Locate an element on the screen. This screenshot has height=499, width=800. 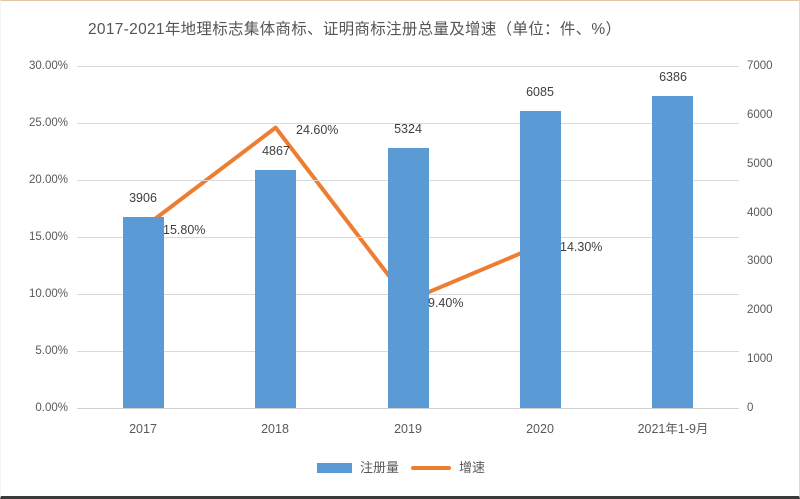
right-axis-tick: 4000 is located at coordinates (760, 212).